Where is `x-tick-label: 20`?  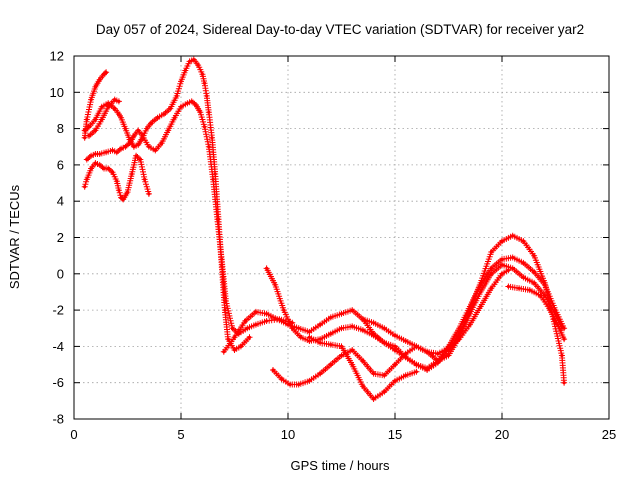 x-tick-label: 20 is located at coordinates (502, 434).